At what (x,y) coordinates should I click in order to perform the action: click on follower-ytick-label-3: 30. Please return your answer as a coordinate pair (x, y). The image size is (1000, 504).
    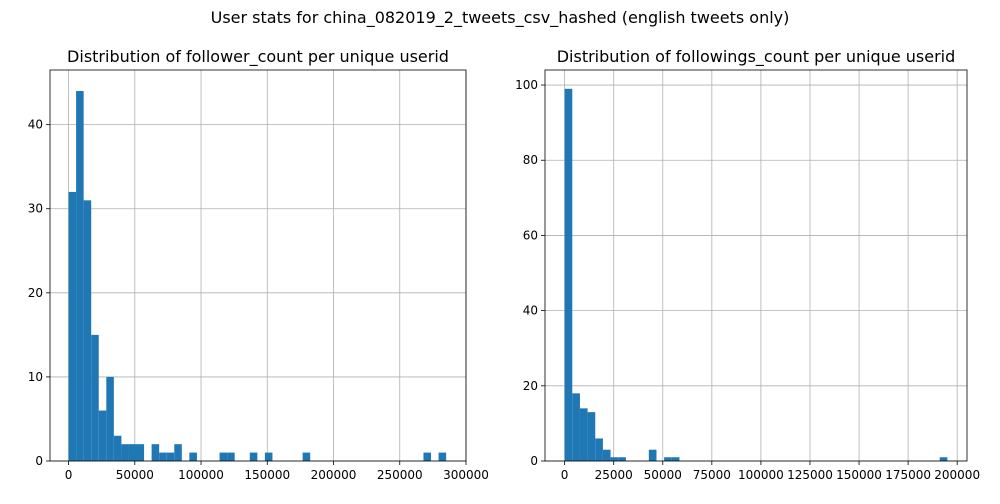
    Looking at the image, I should click on (35, 209).